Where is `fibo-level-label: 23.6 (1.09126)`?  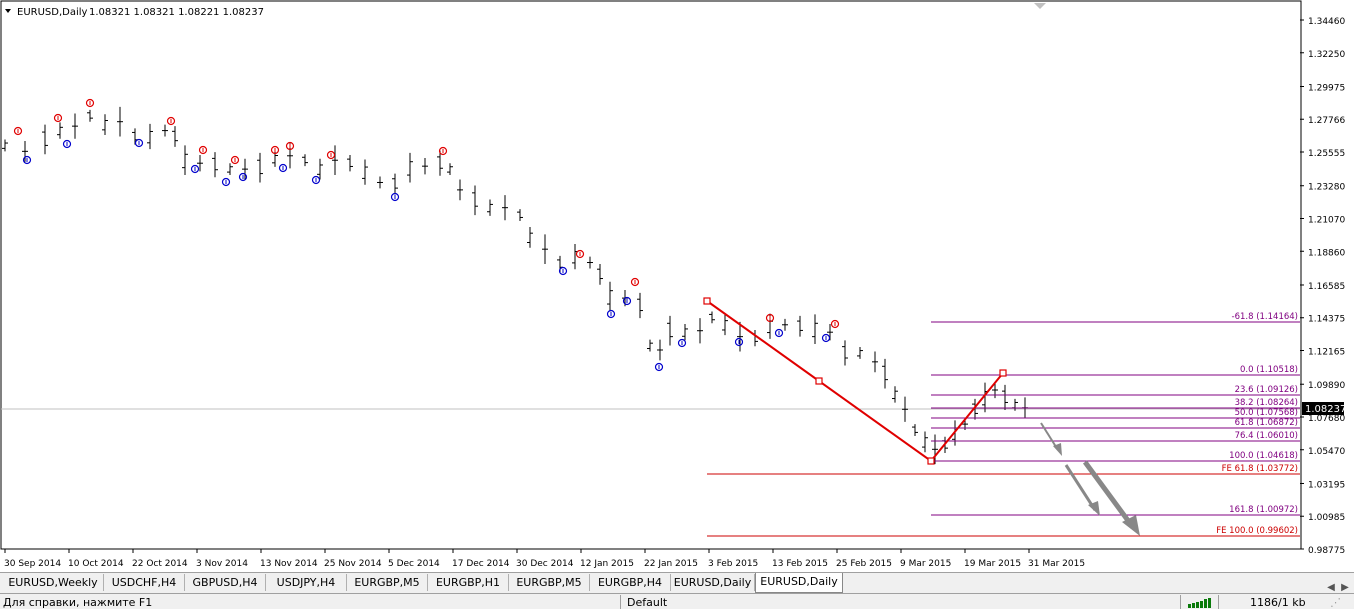 fibo-level-label: 23.6 (1.09126) is located at coordinates (1266, 390).